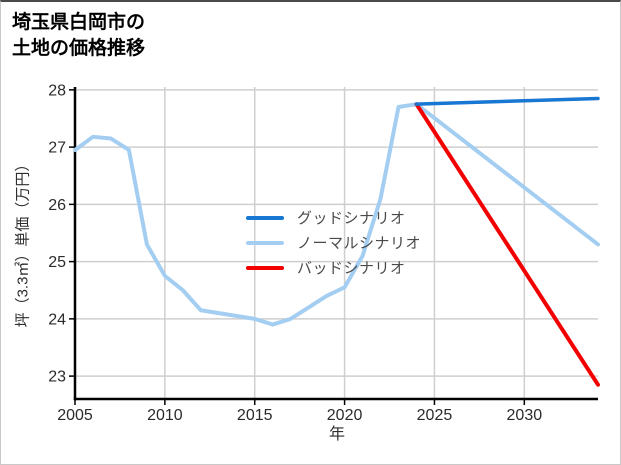 Image resolution: width=621 pixels, height=465 pixels. What do you see at coordinates (57, 262) in the screenshot?
I see `y-tick-label: 25` at bounding box center [57, 262].